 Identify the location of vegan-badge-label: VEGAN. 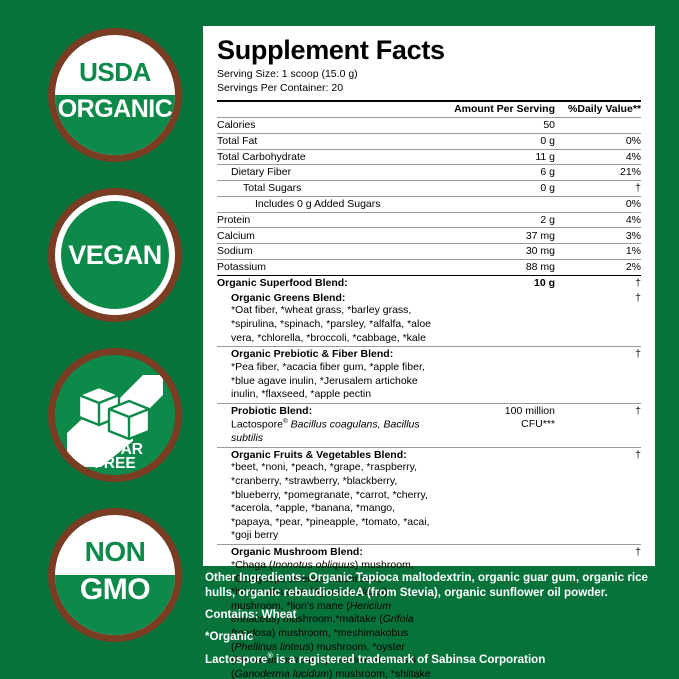
(115, 254).